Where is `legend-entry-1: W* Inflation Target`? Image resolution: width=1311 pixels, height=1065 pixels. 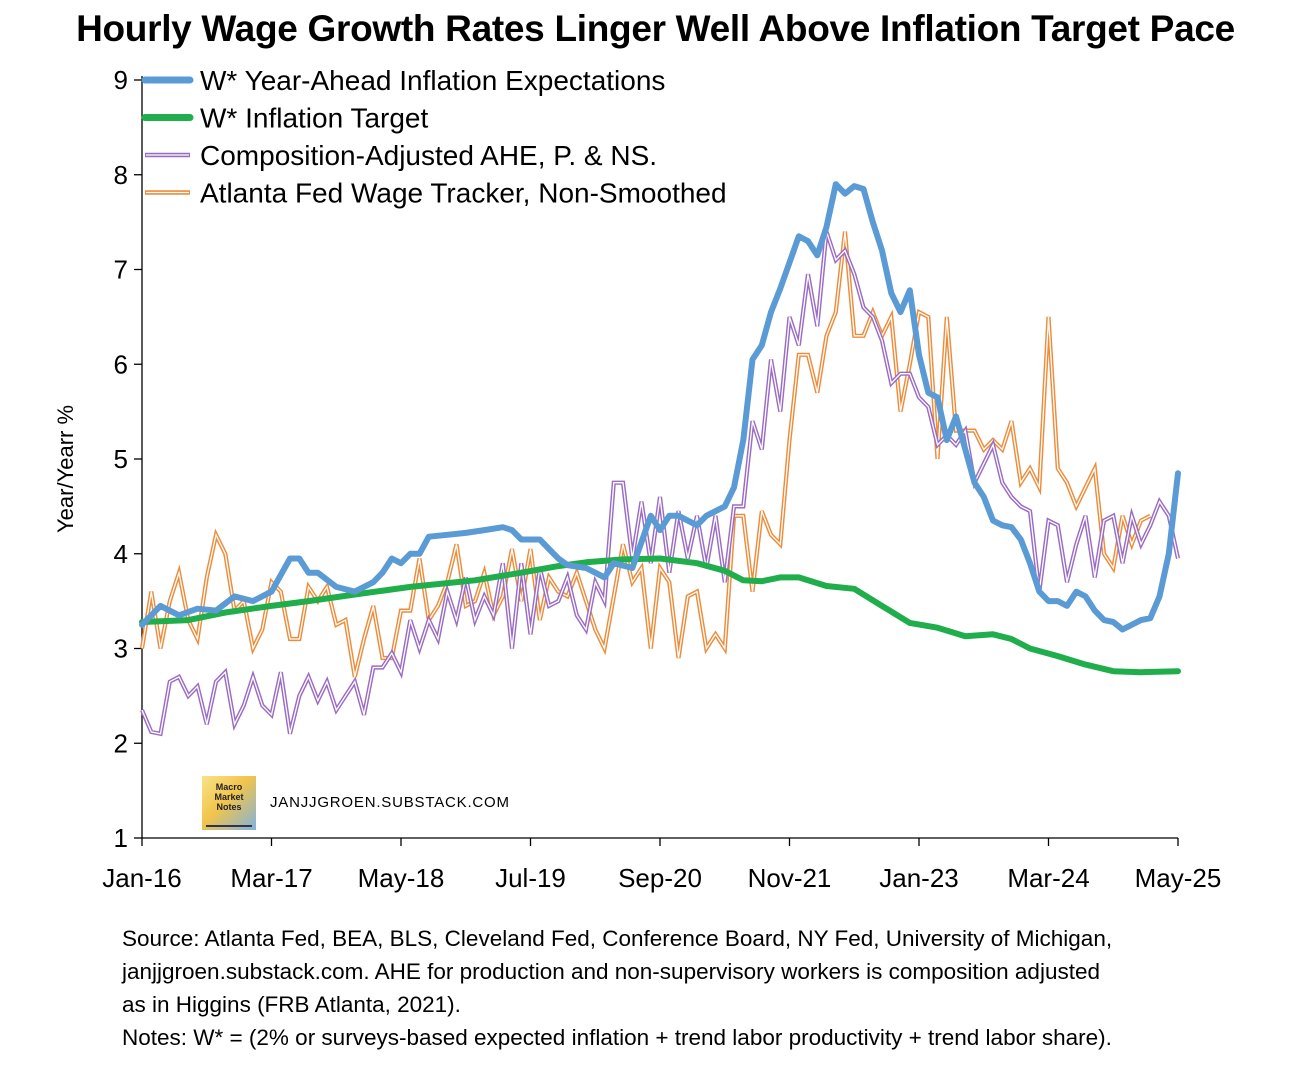 legend-entry-1: W* Inflation Target is located at coordinates (284, 118).